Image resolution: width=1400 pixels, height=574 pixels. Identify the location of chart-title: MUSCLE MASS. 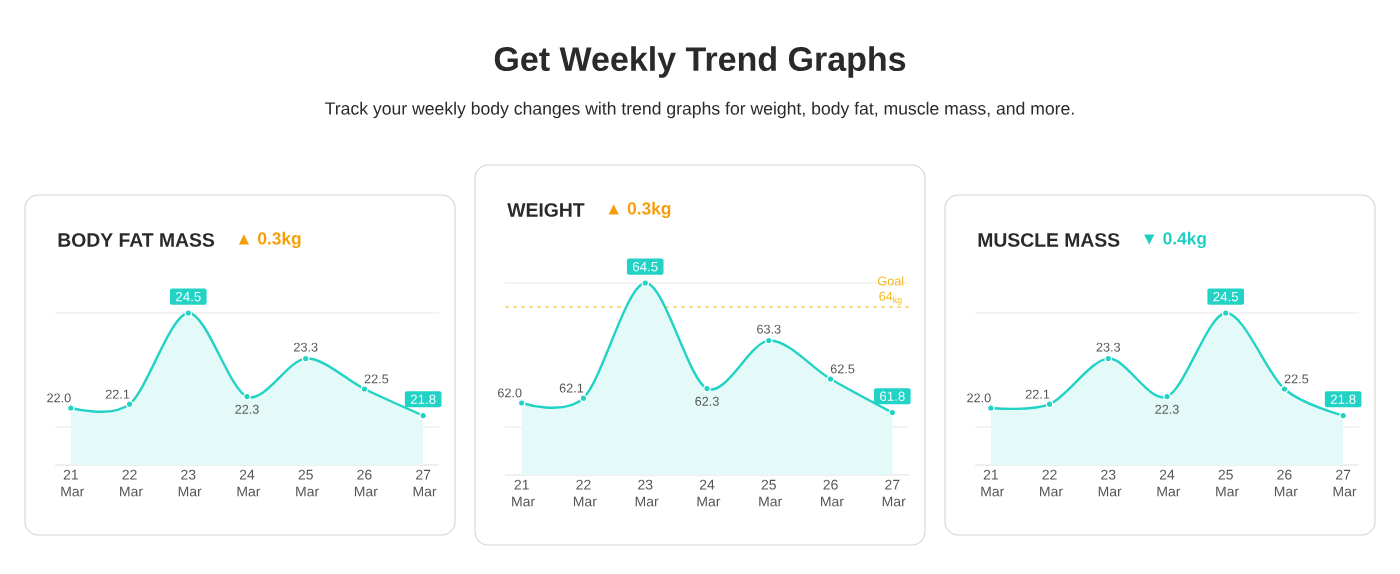
(1049, 240).